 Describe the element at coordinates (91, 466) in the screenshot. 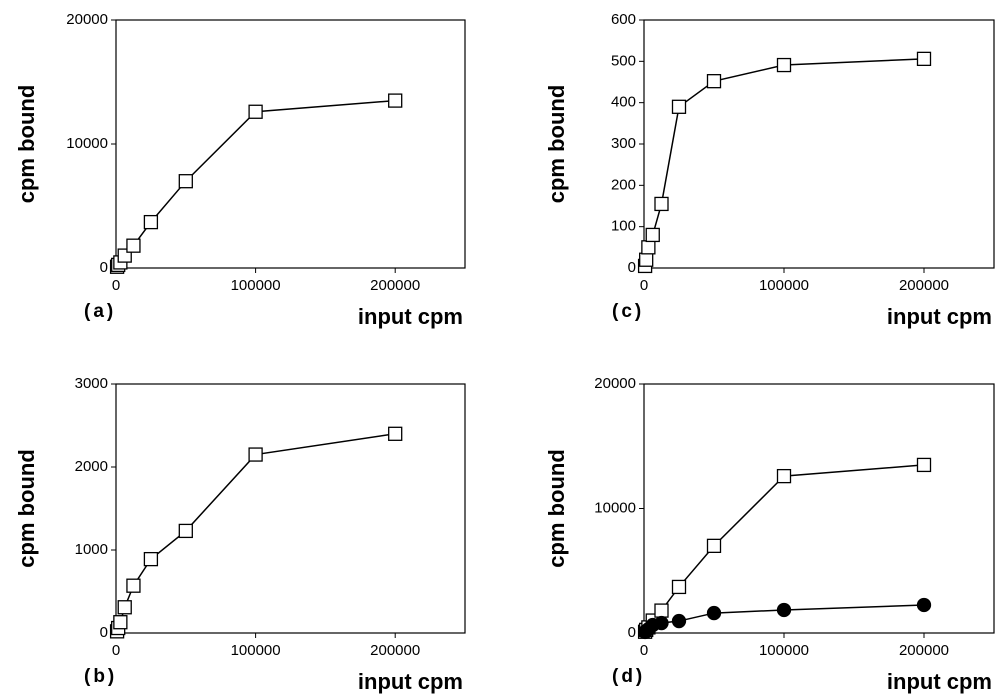

I see `y-tick-label: 2000` at that location.